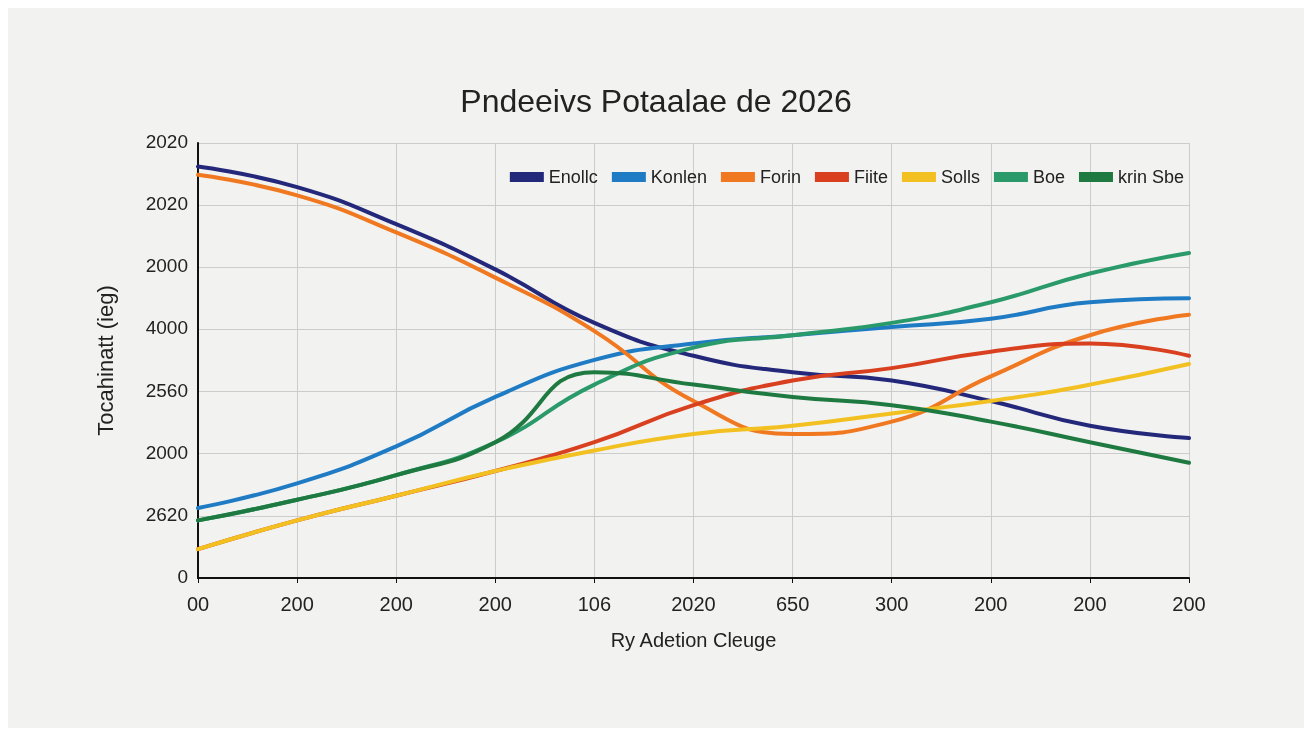 This screenshot has width=1312, height=736. What do you see at coordinates (167, 328) in the screenshot?
I see `text: 4000` at bounding box center [167, 328].